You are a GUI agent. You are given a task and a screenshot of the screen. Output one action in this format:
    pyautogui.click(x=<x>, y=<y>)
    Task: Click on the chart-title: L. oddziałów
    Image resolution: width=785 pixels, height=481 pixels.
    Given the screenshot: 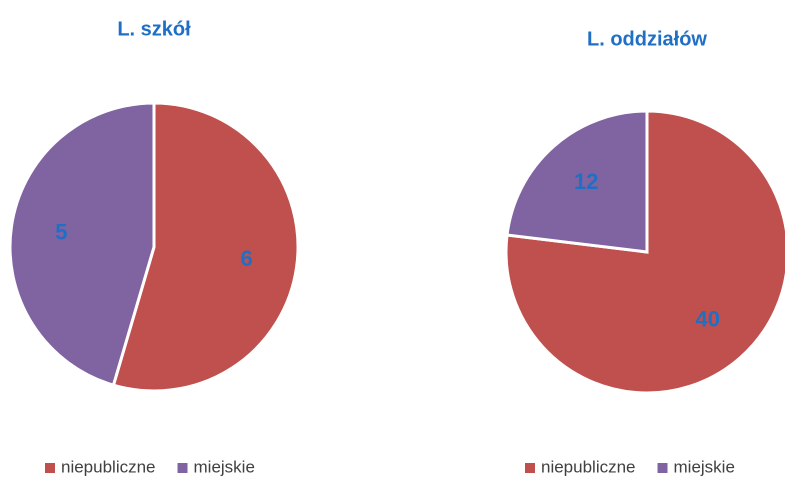 What is the action you would take?
    pyautogui.click(x=647, y=39)
    